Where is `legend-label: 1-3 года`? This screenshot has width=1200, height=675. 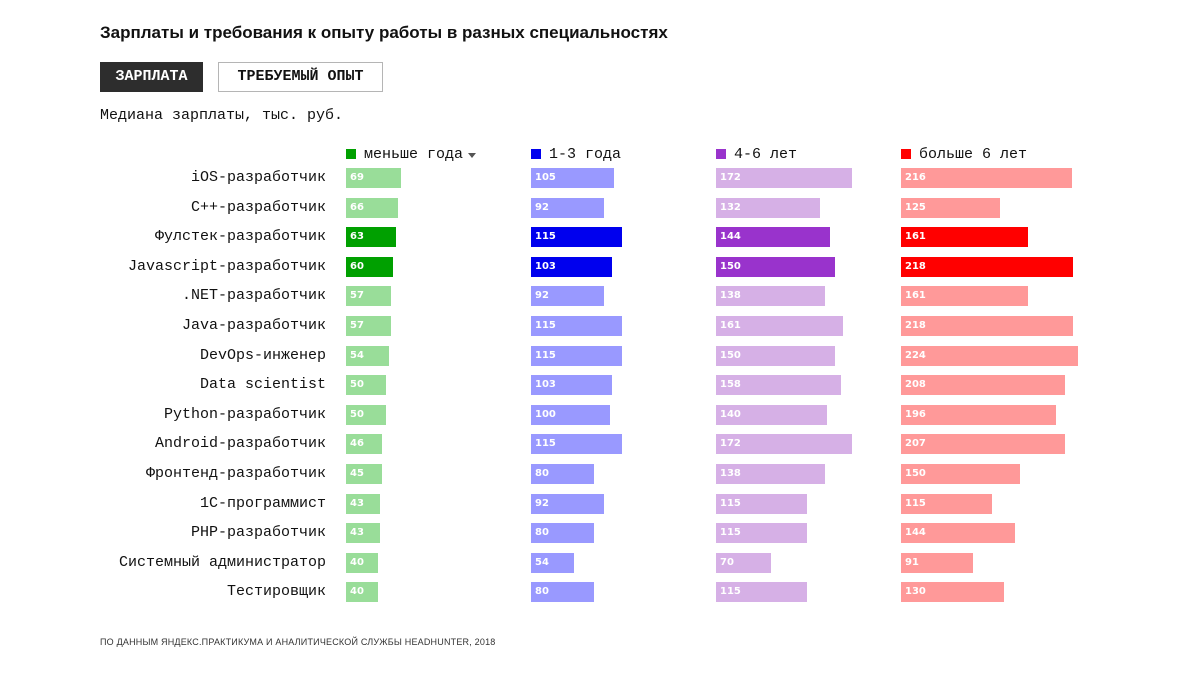
legend-label: 1-3 года is located at coordinates (585, 154).